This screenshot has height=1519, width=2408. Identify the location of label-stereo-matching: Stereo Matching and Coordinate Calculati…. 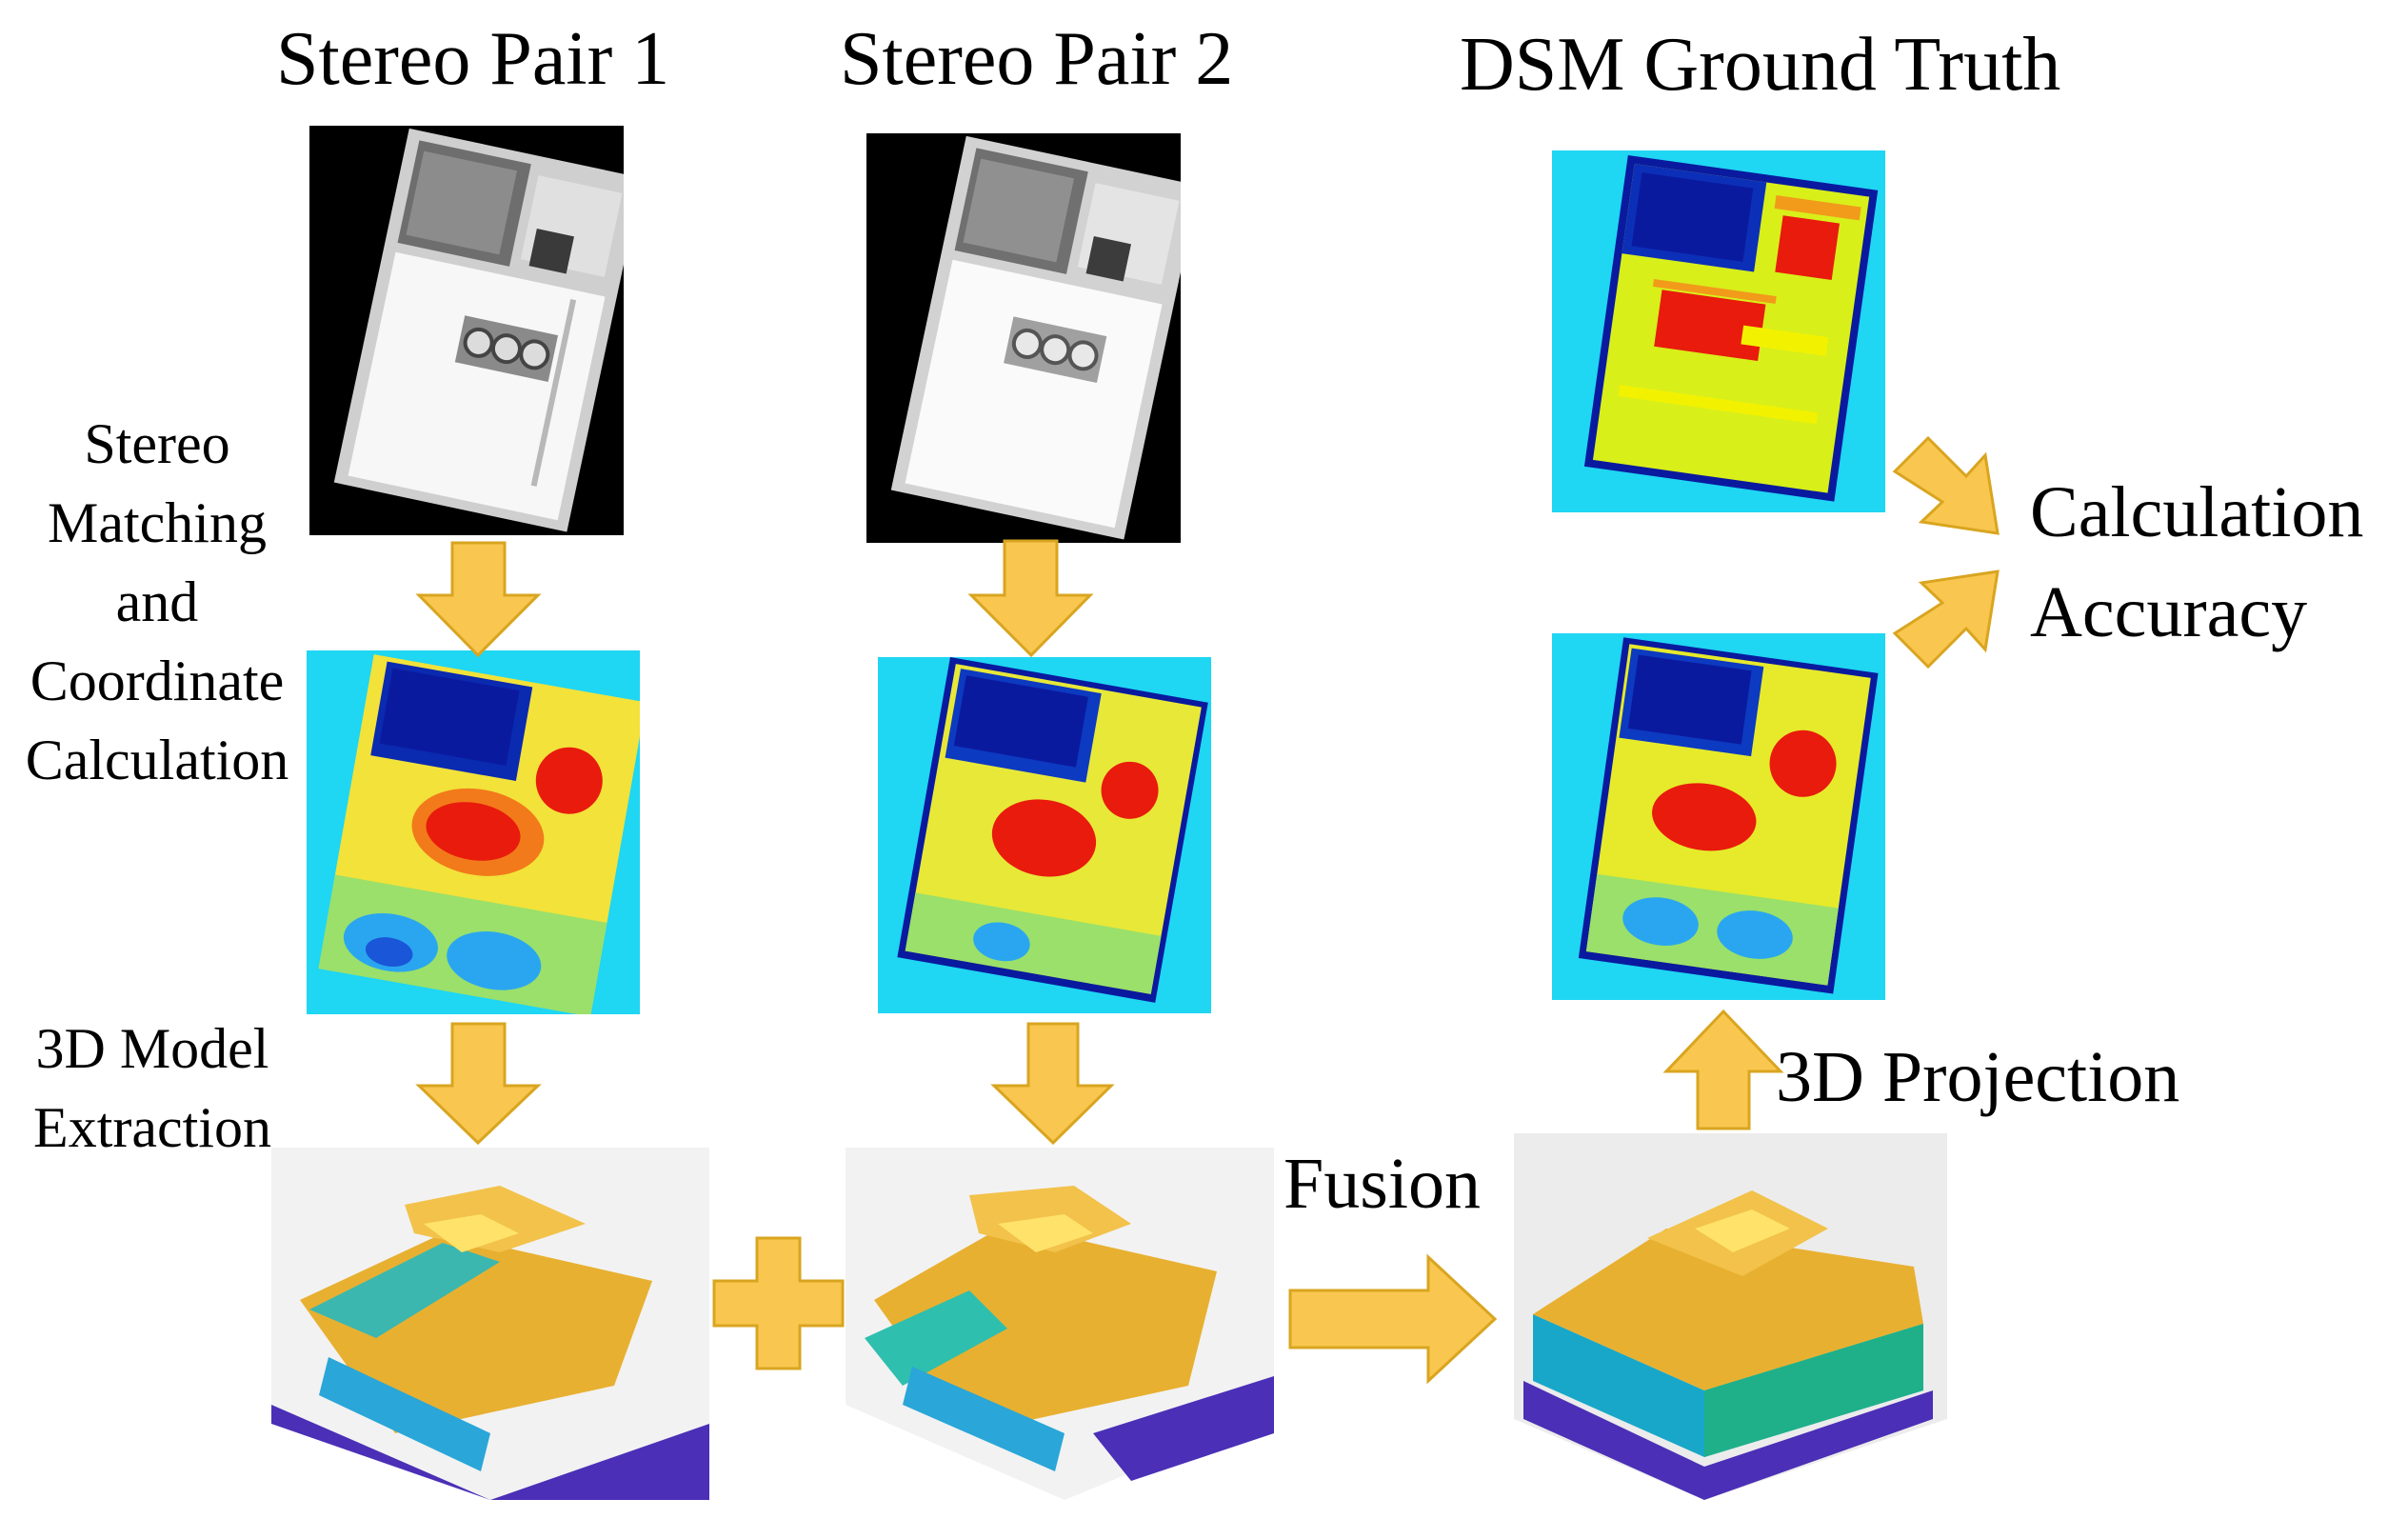
(157, 602).